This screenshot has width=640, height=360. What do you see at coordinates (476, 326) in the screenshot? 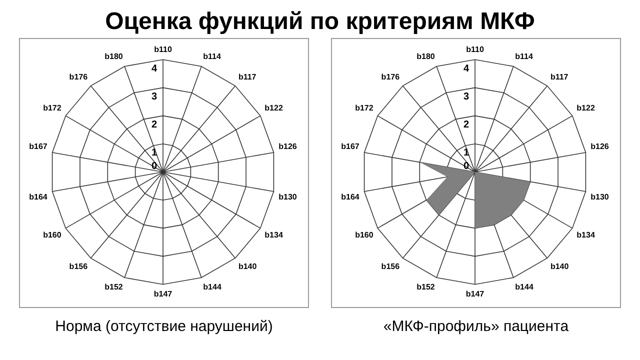
I see `text: «МКФ-профиль» пациента` at bounding box center [476, 326].